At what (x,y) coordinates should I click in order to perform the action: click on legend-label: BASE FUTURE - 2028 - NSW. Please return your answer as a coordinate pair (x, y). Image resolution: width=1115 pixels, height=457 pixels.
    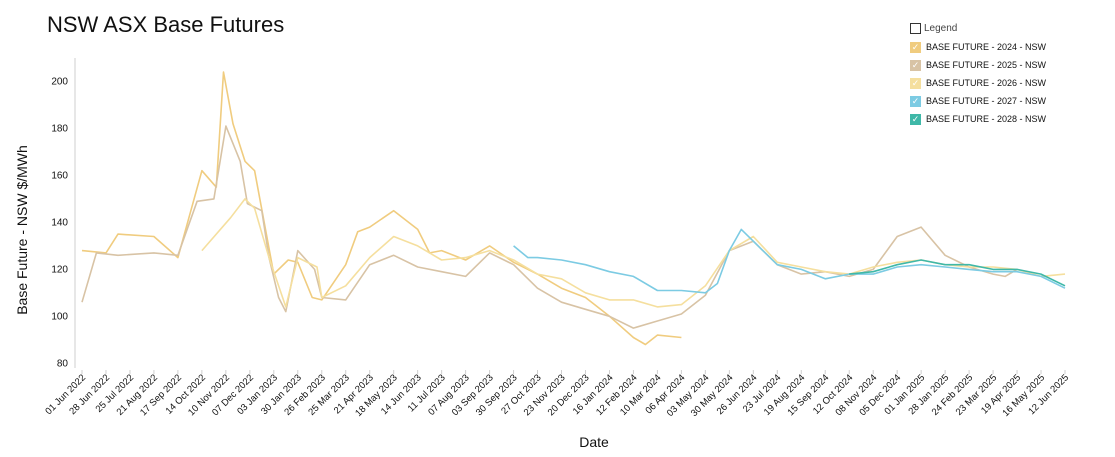
    Looking at the image, I should click on (986, 119).